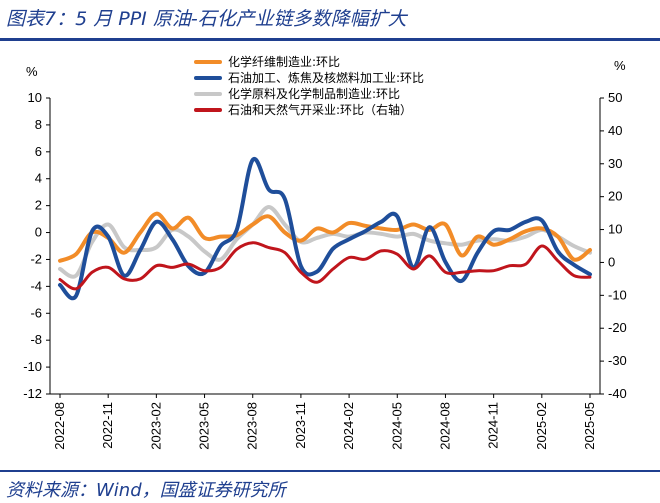 This screenshot has height=503, width=660. I want to click on left-tick-label: 2, so click(38, 205).